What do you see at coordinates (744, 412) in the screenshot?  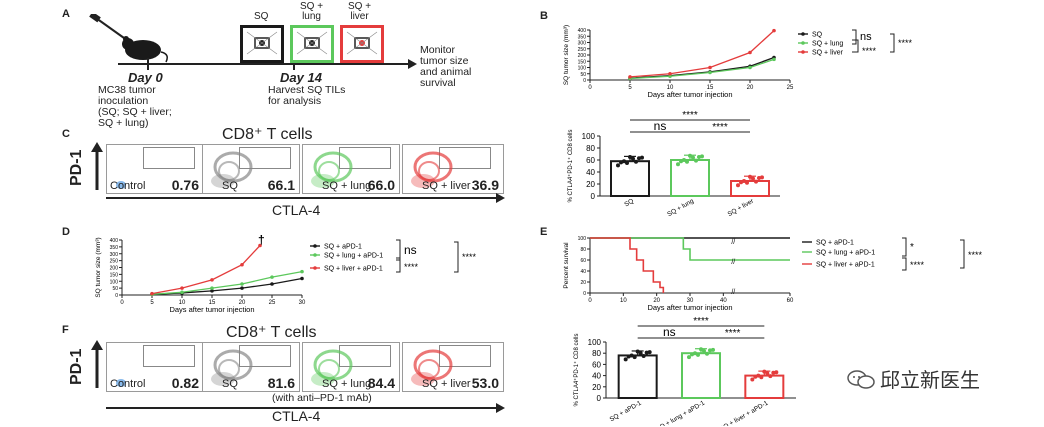 I see `x-tick-label: SQ + liver + aPD-1` at bounding box center [744, 412].